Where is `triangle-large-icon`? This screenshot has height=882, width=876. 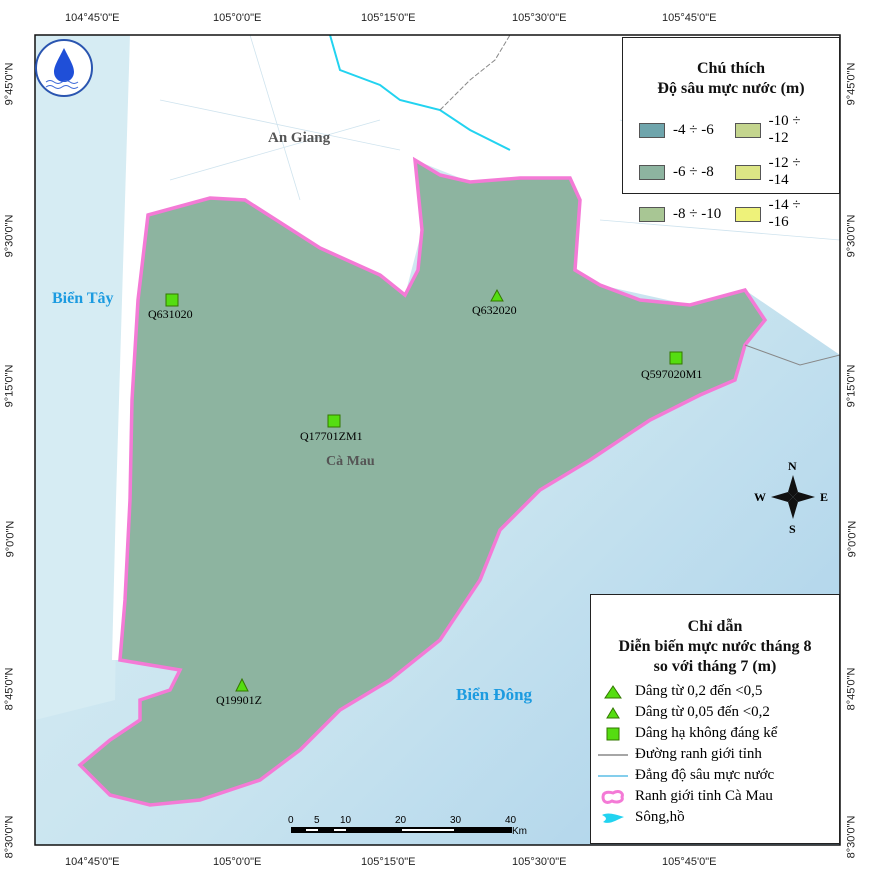
triangle-large-icon is located at coordinates (613, 691).